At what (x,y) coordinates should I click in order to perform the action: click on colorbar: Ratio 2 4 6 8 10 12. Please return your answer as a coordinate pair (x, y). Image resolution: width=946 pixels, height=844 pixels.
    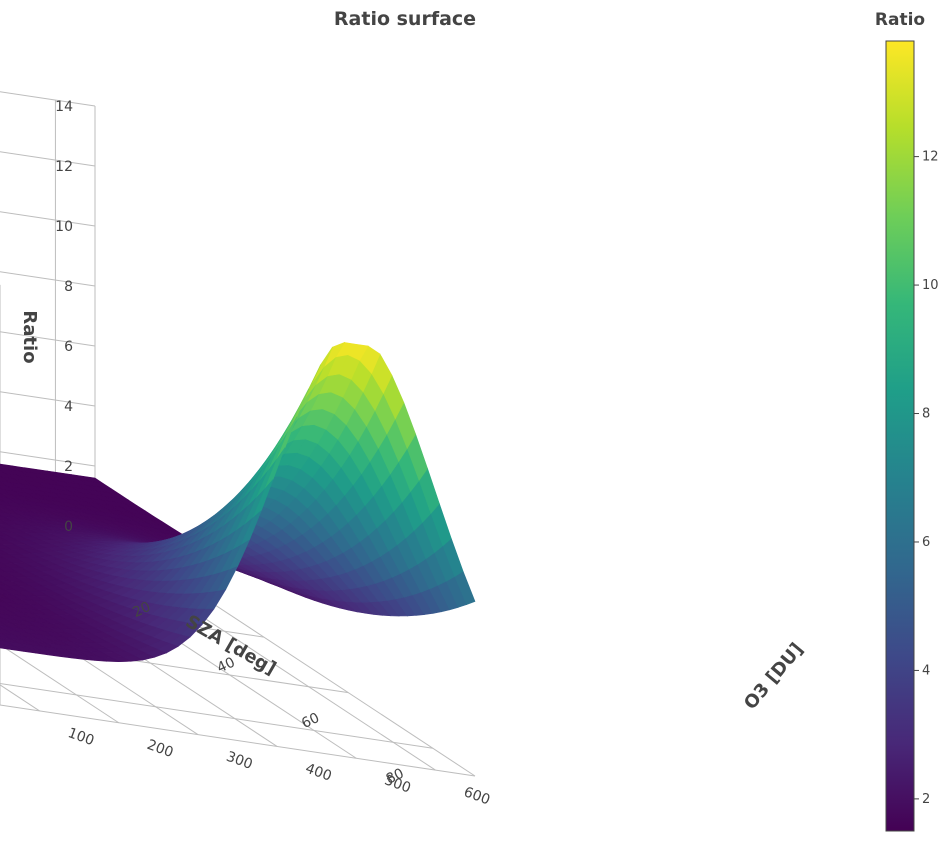
    Looking at the image, I should click on (907, 421).